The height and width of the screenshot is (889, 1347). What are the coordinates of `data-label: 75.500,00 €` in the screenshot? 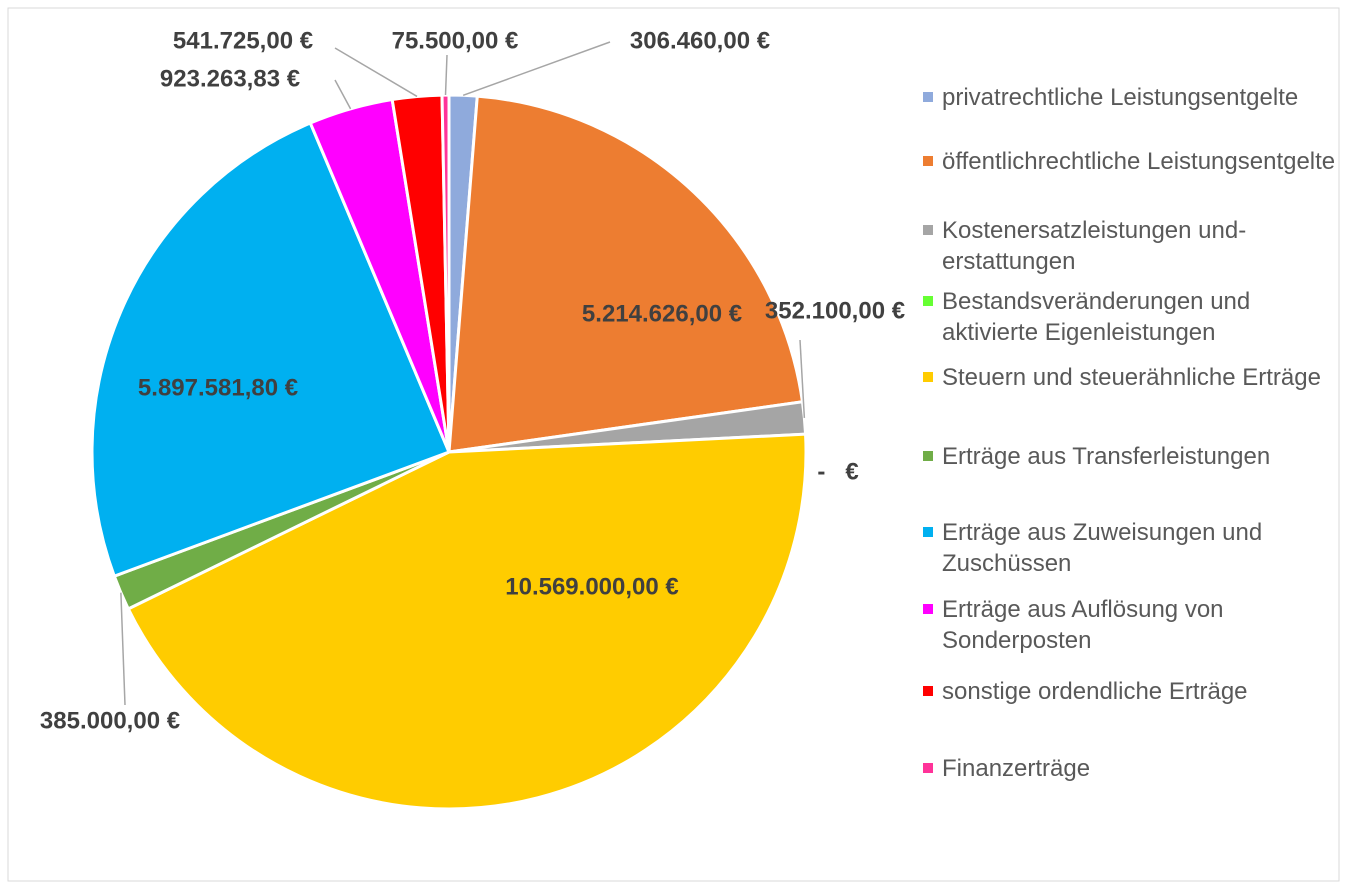 It's located at (455, 40).